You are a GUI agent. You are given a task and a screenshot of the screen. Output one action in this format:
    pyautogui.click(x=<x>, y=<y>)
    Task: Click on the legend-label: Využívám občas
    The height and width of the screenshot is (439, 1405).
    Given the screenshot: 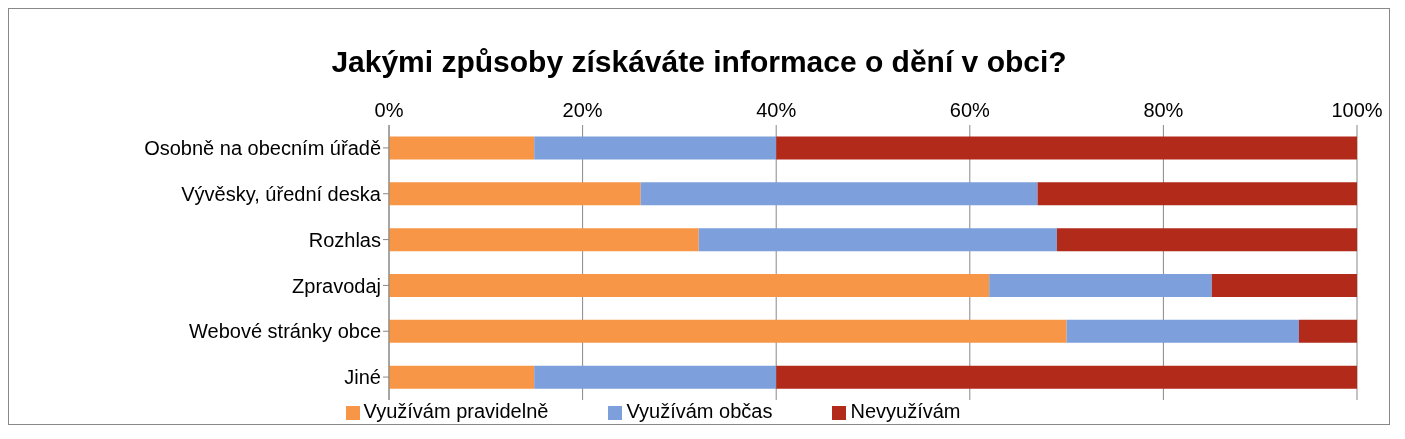 What is the action you would take?
    pyautogui.click(x=699, y=411)
    